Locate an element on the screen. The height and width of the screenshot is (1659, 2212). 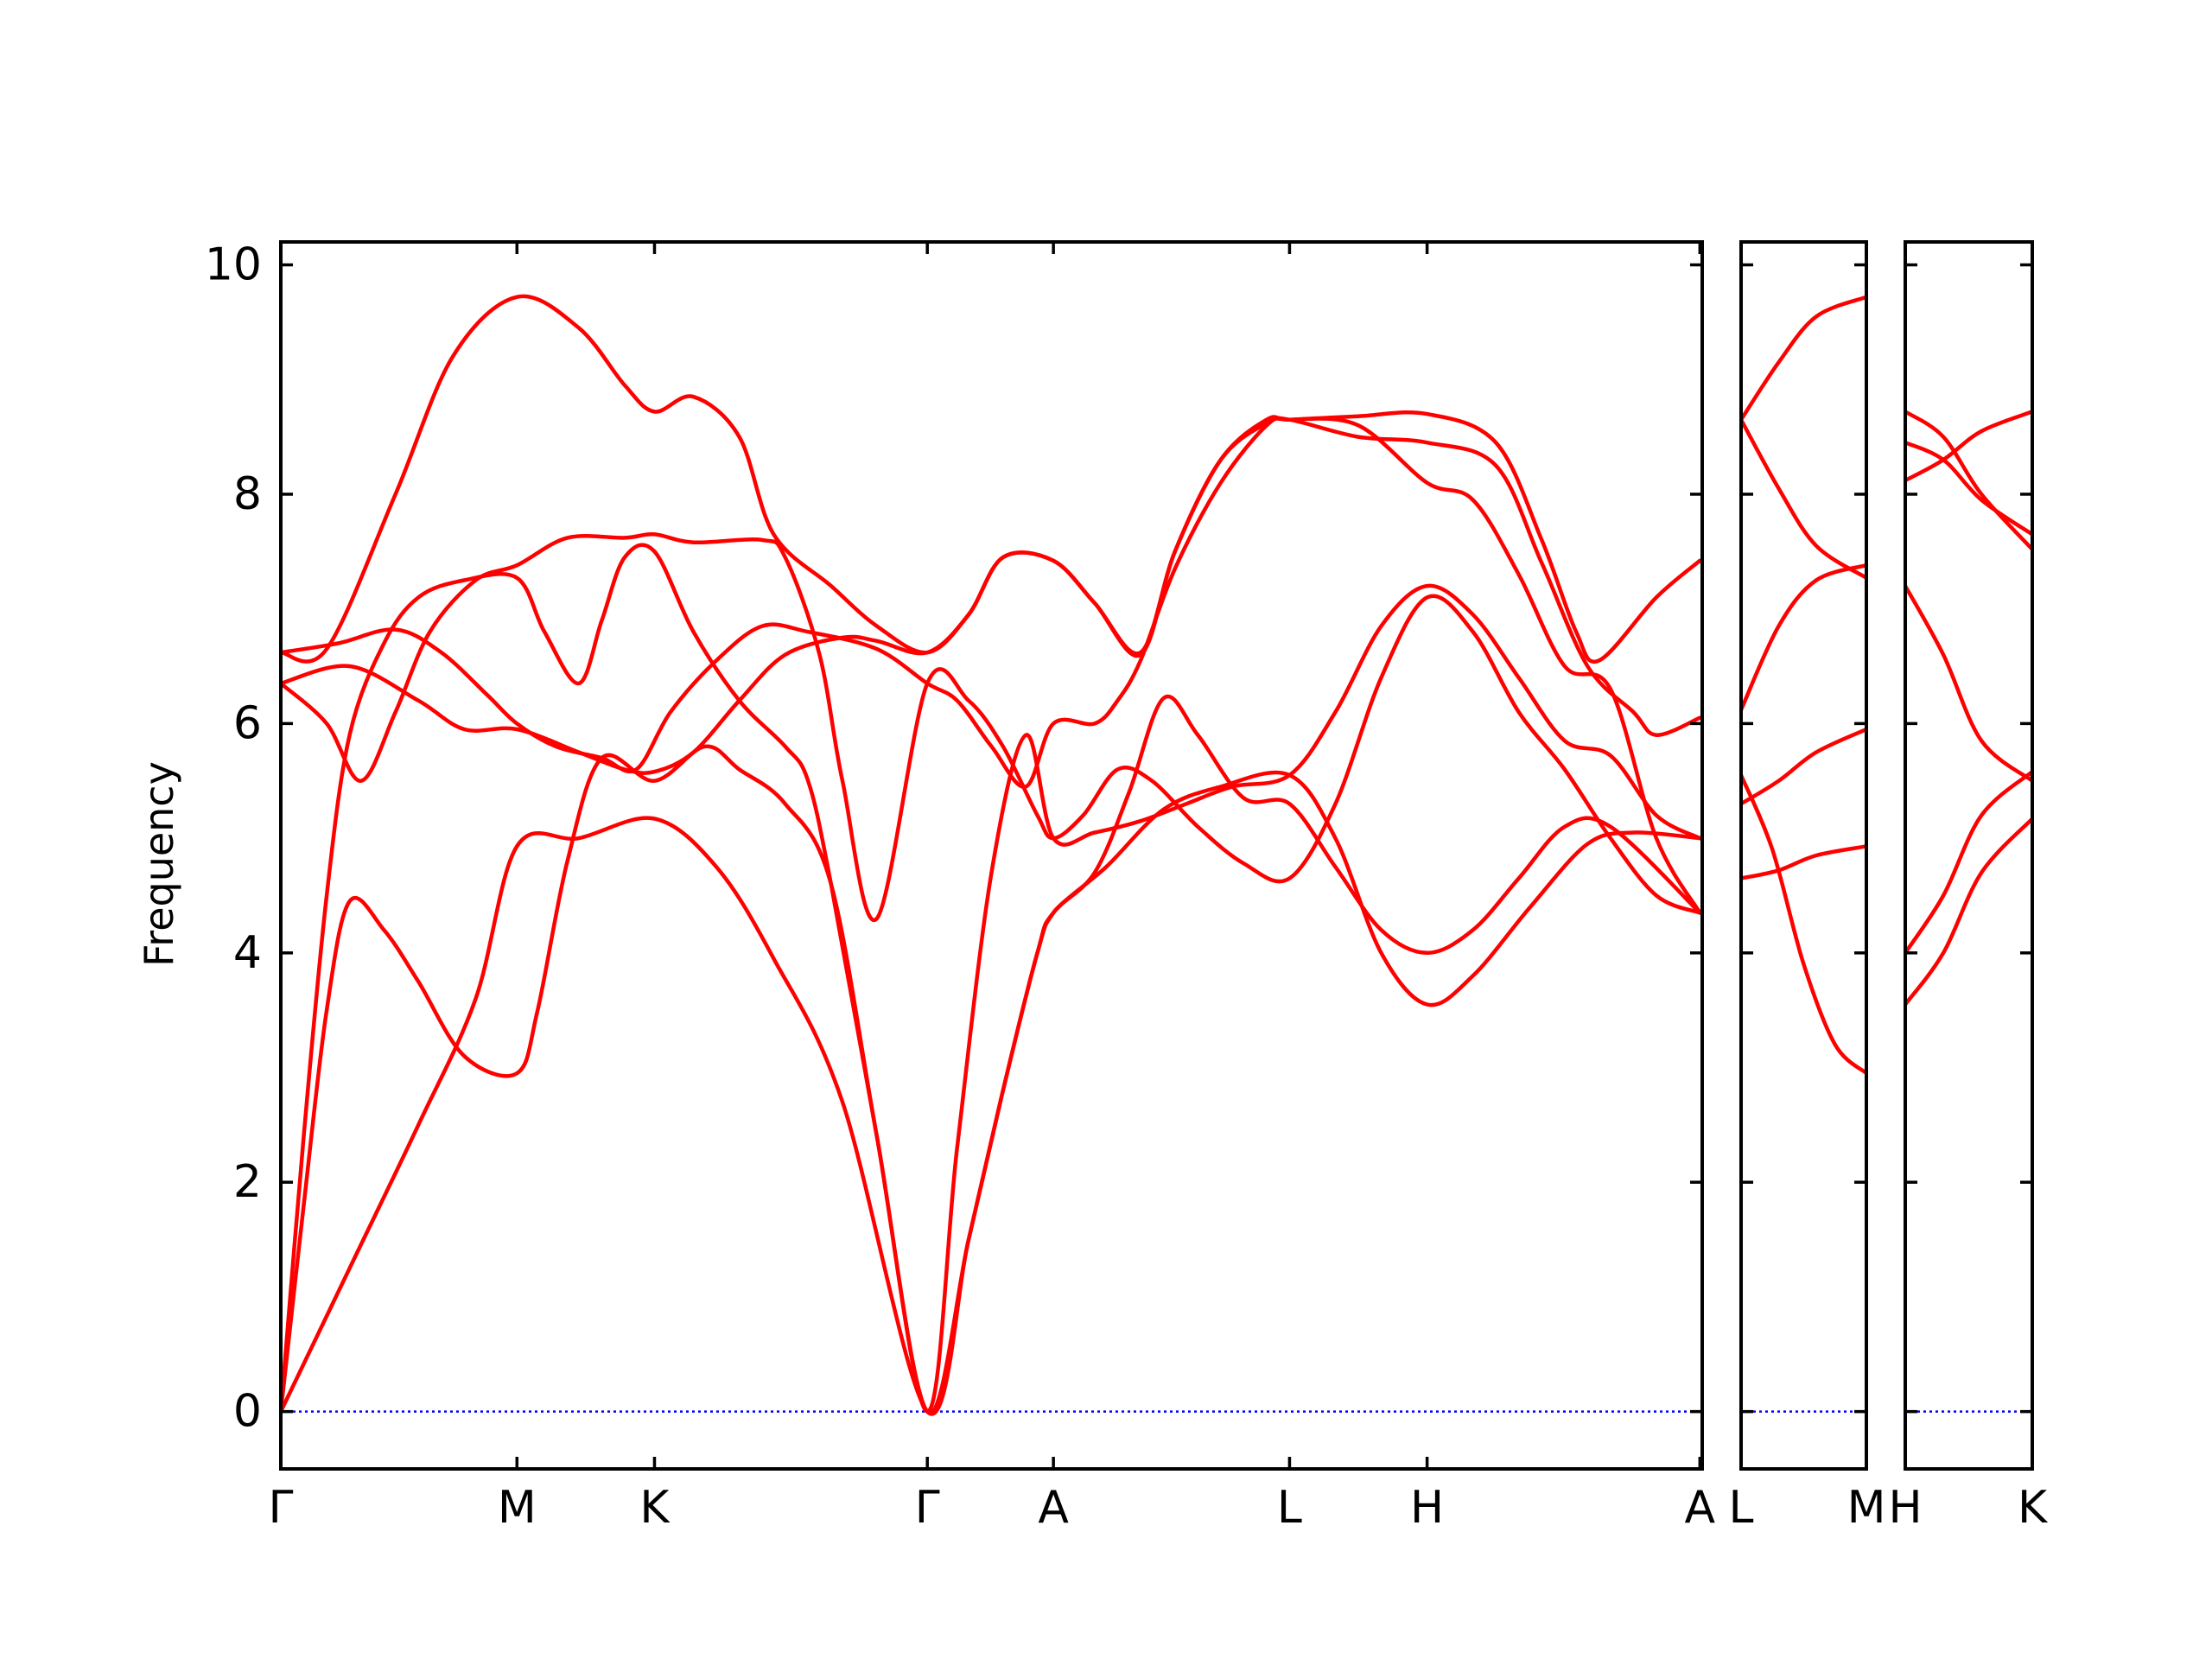
y-tick-label: 2 is located at coordinates (247, 1182).